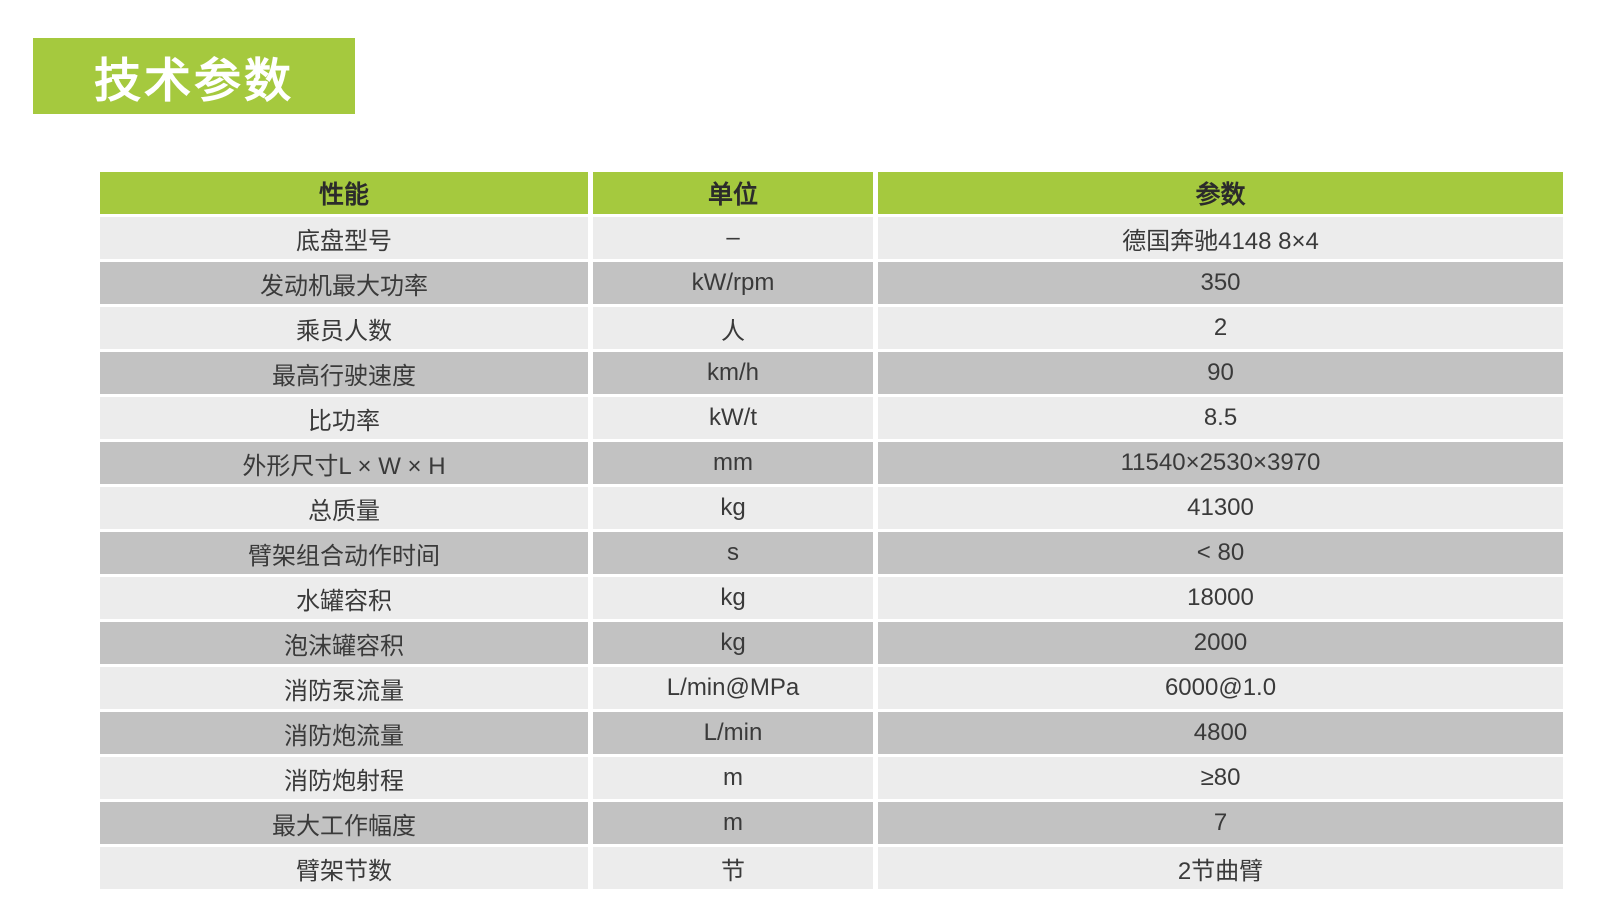  Describe the element at coordinates (344, 418) in the screenshot. I see `spec-name-cell: 比功率` at that location.